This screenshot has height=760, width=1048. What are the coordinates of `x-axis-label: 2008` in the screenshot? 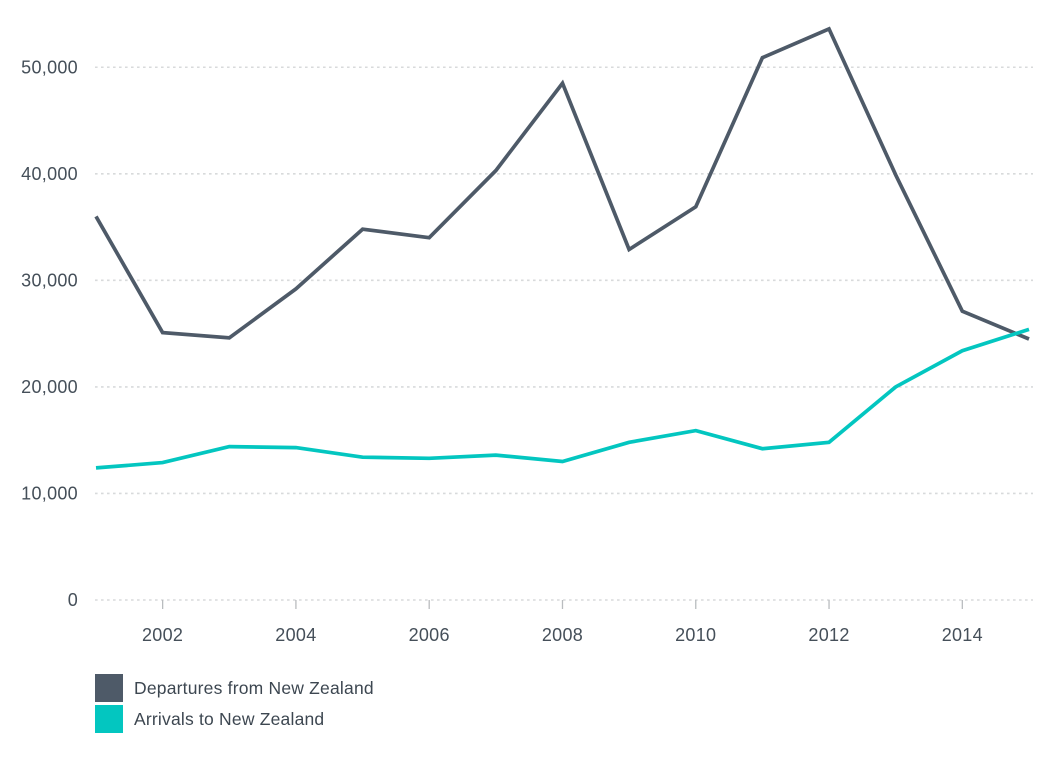 It's located at (562, 635).